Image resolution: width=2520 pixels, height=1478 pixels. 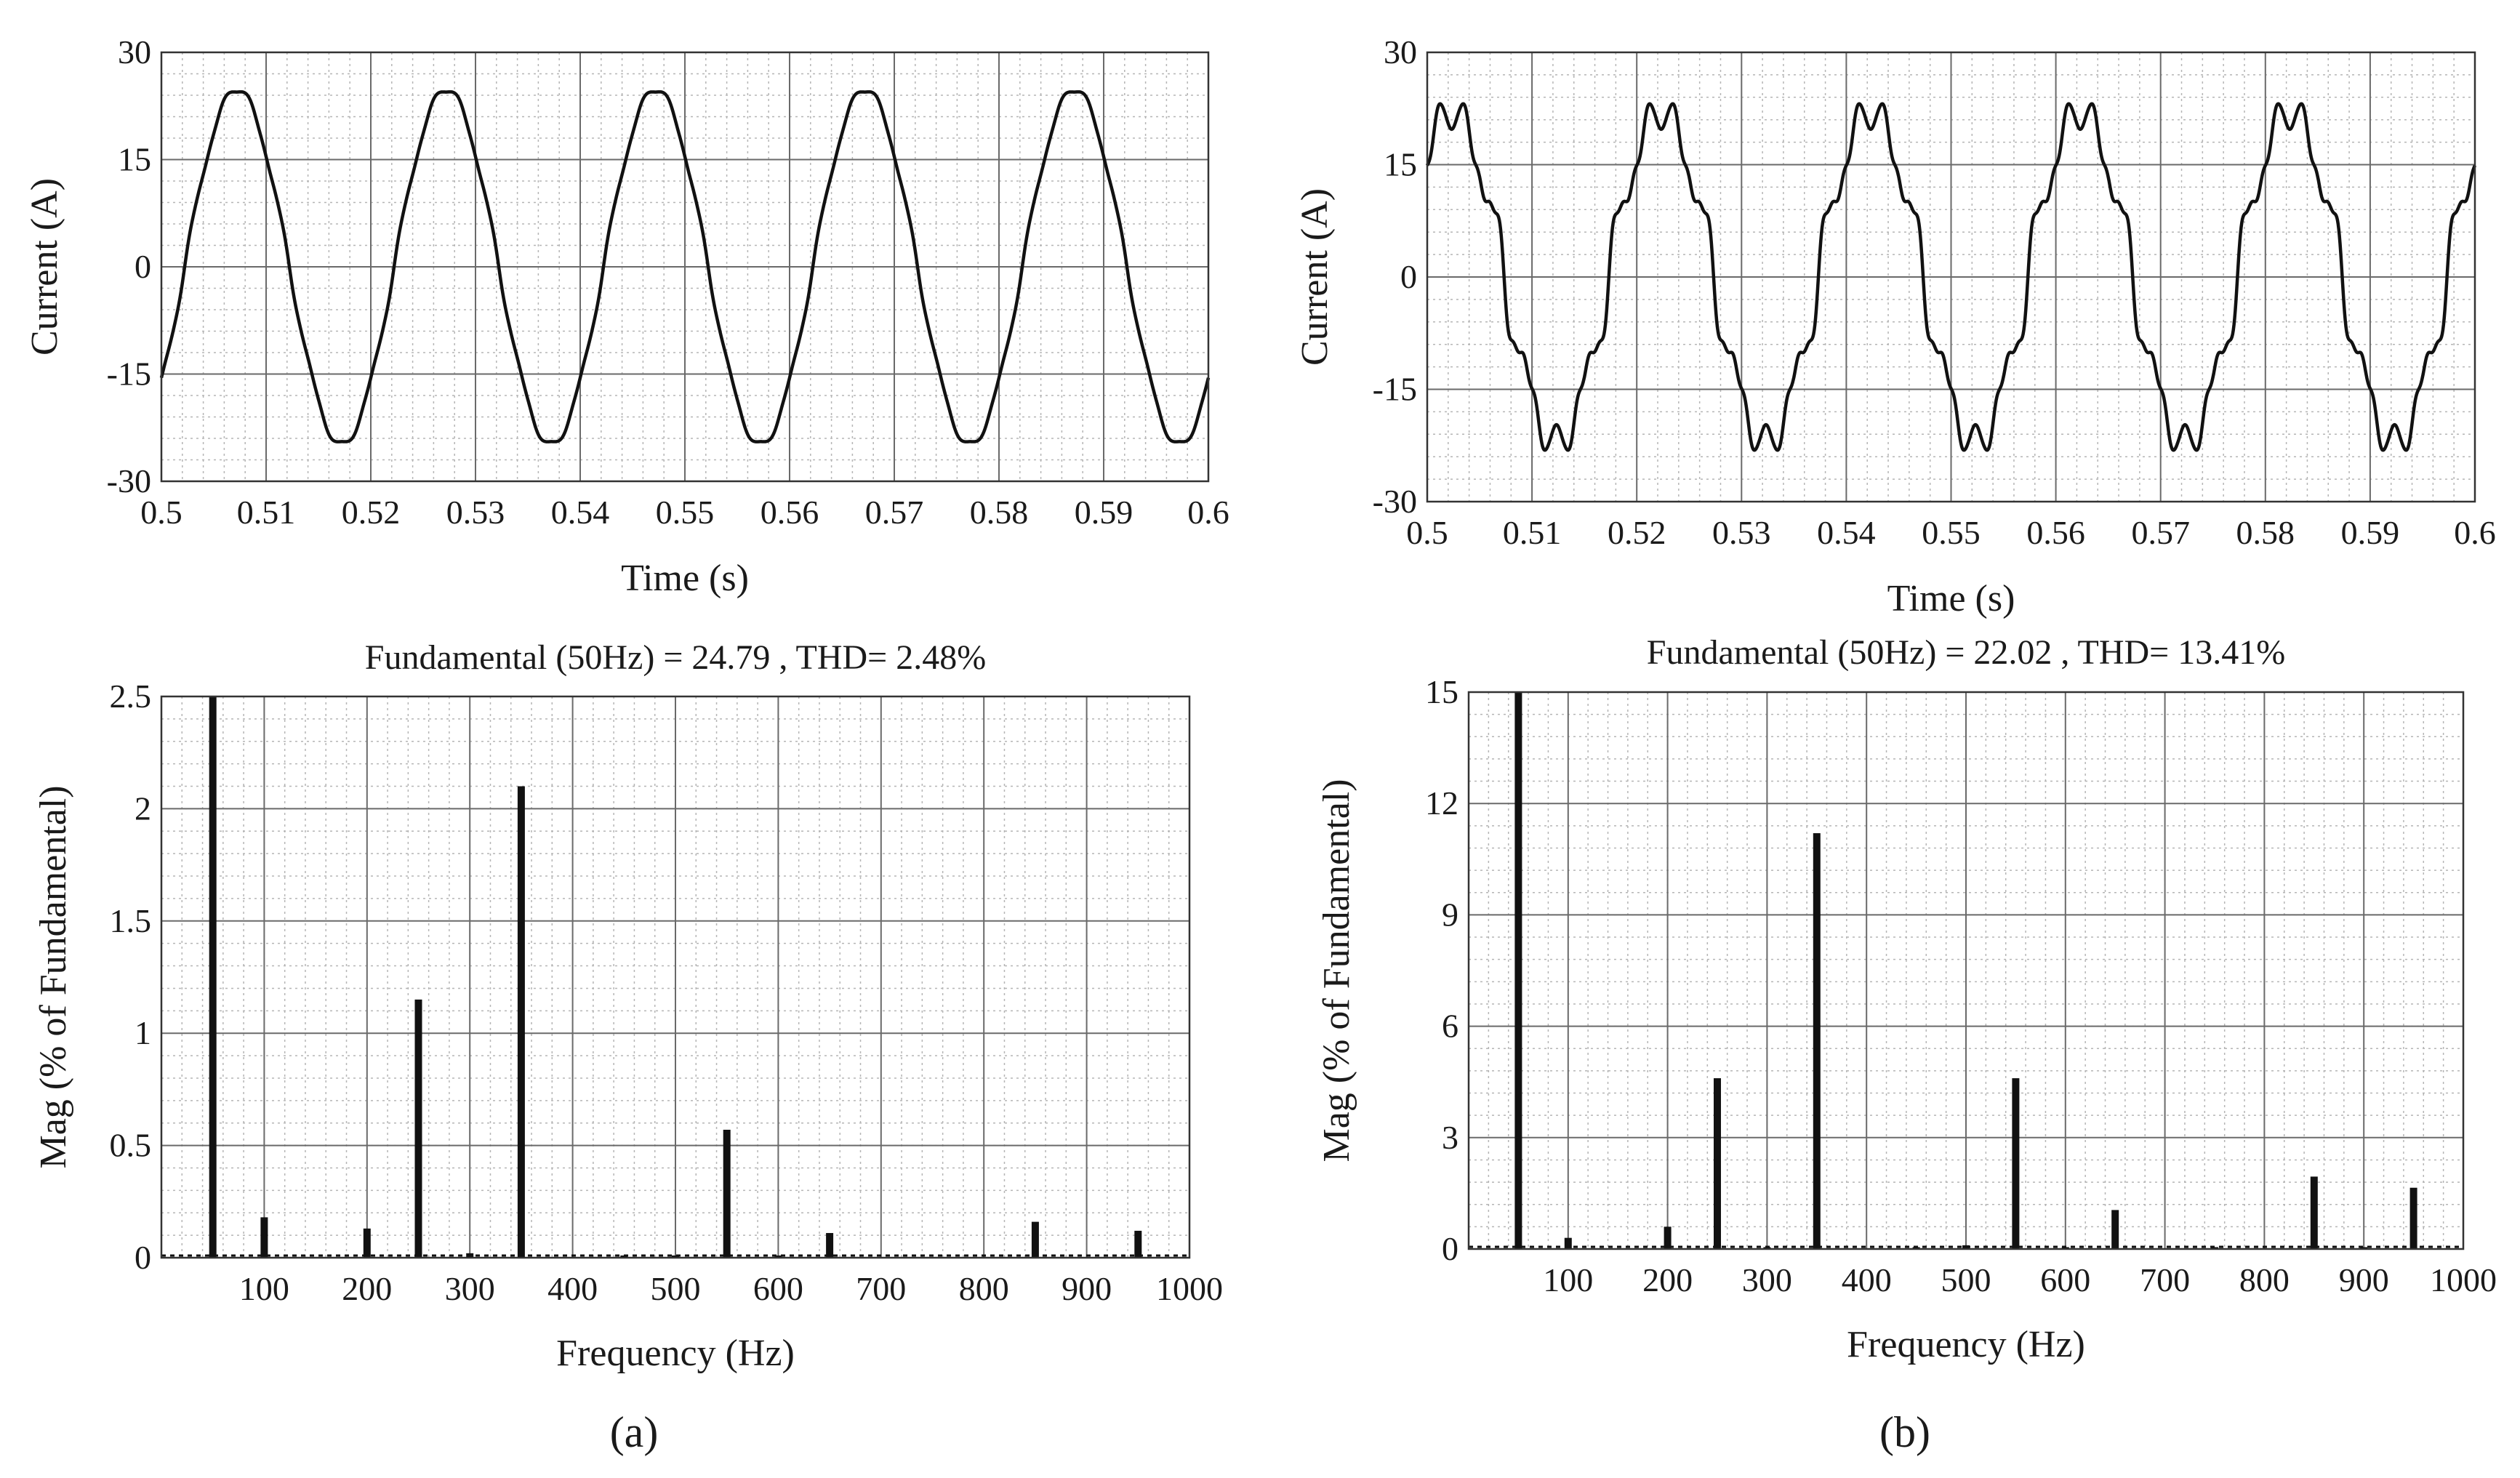 I want to click on y-tick-label: 6, so click(x=1450, y=1026).